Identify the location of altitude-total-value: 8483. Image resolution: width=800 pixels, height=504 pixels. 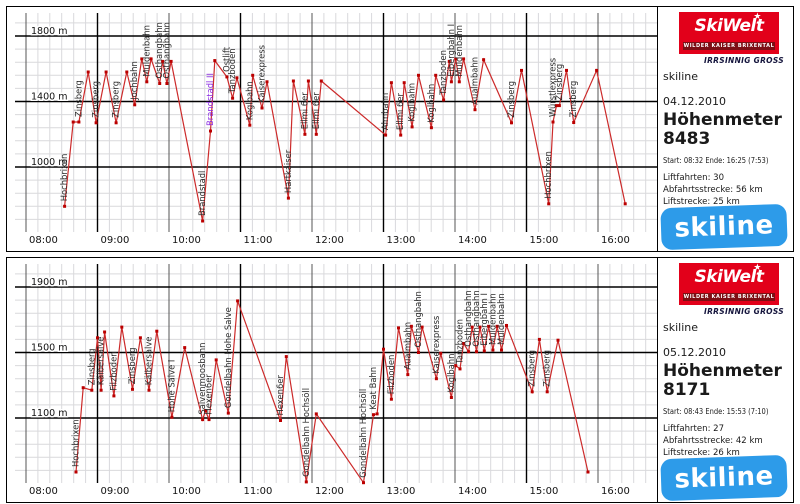
(687, 139).